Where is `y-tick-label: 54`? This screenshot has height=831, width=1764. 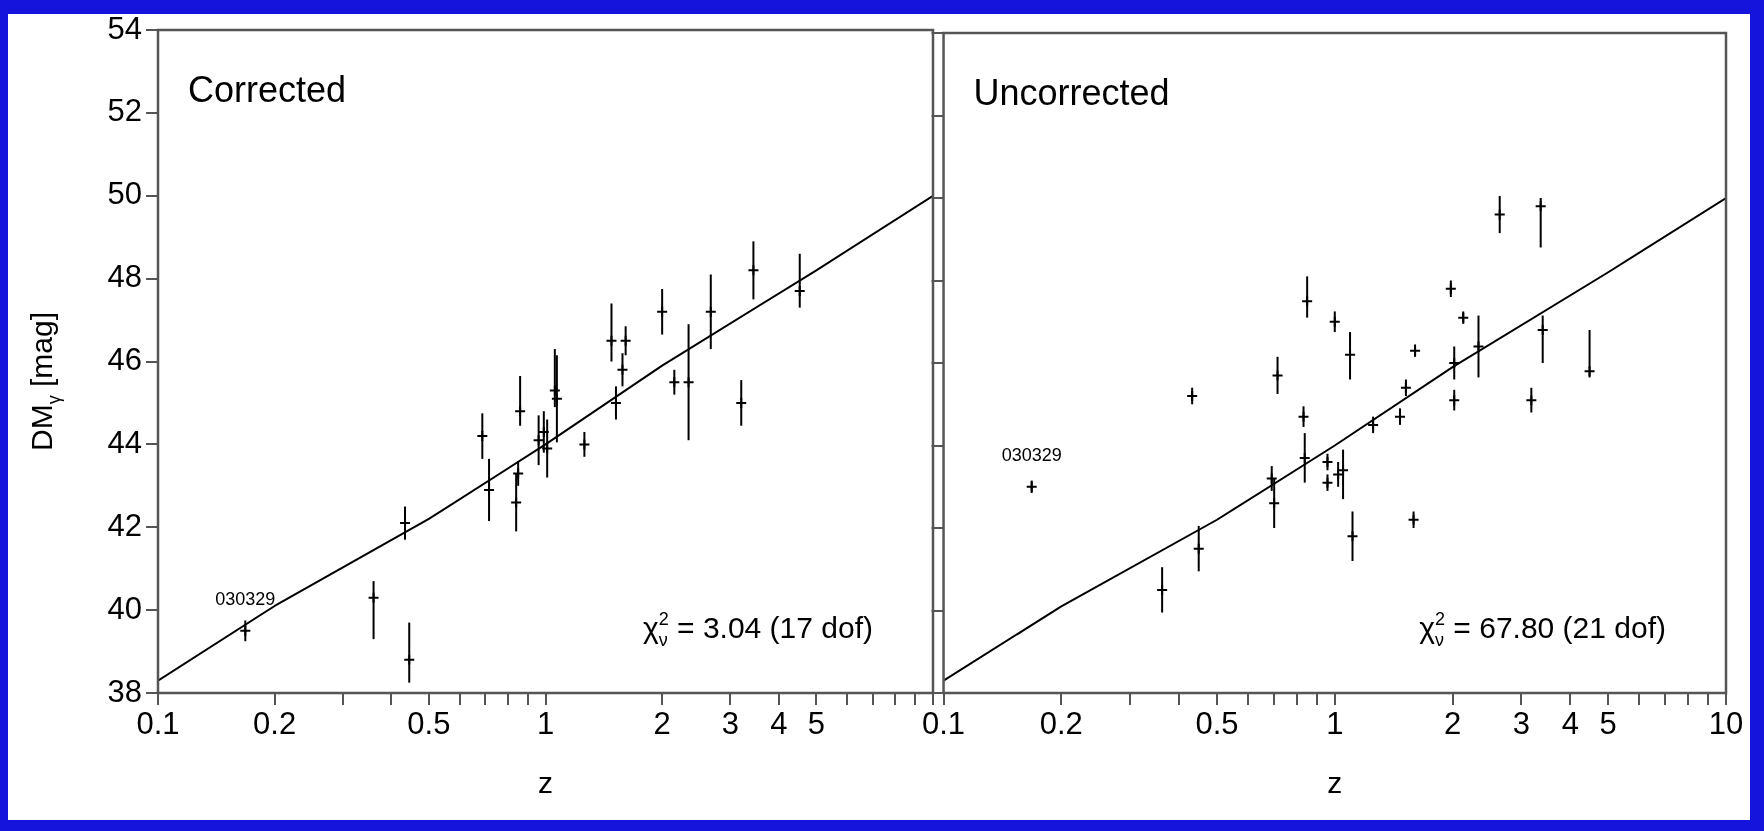 y-tick-label: 54 is located at coordinates (124, 28).